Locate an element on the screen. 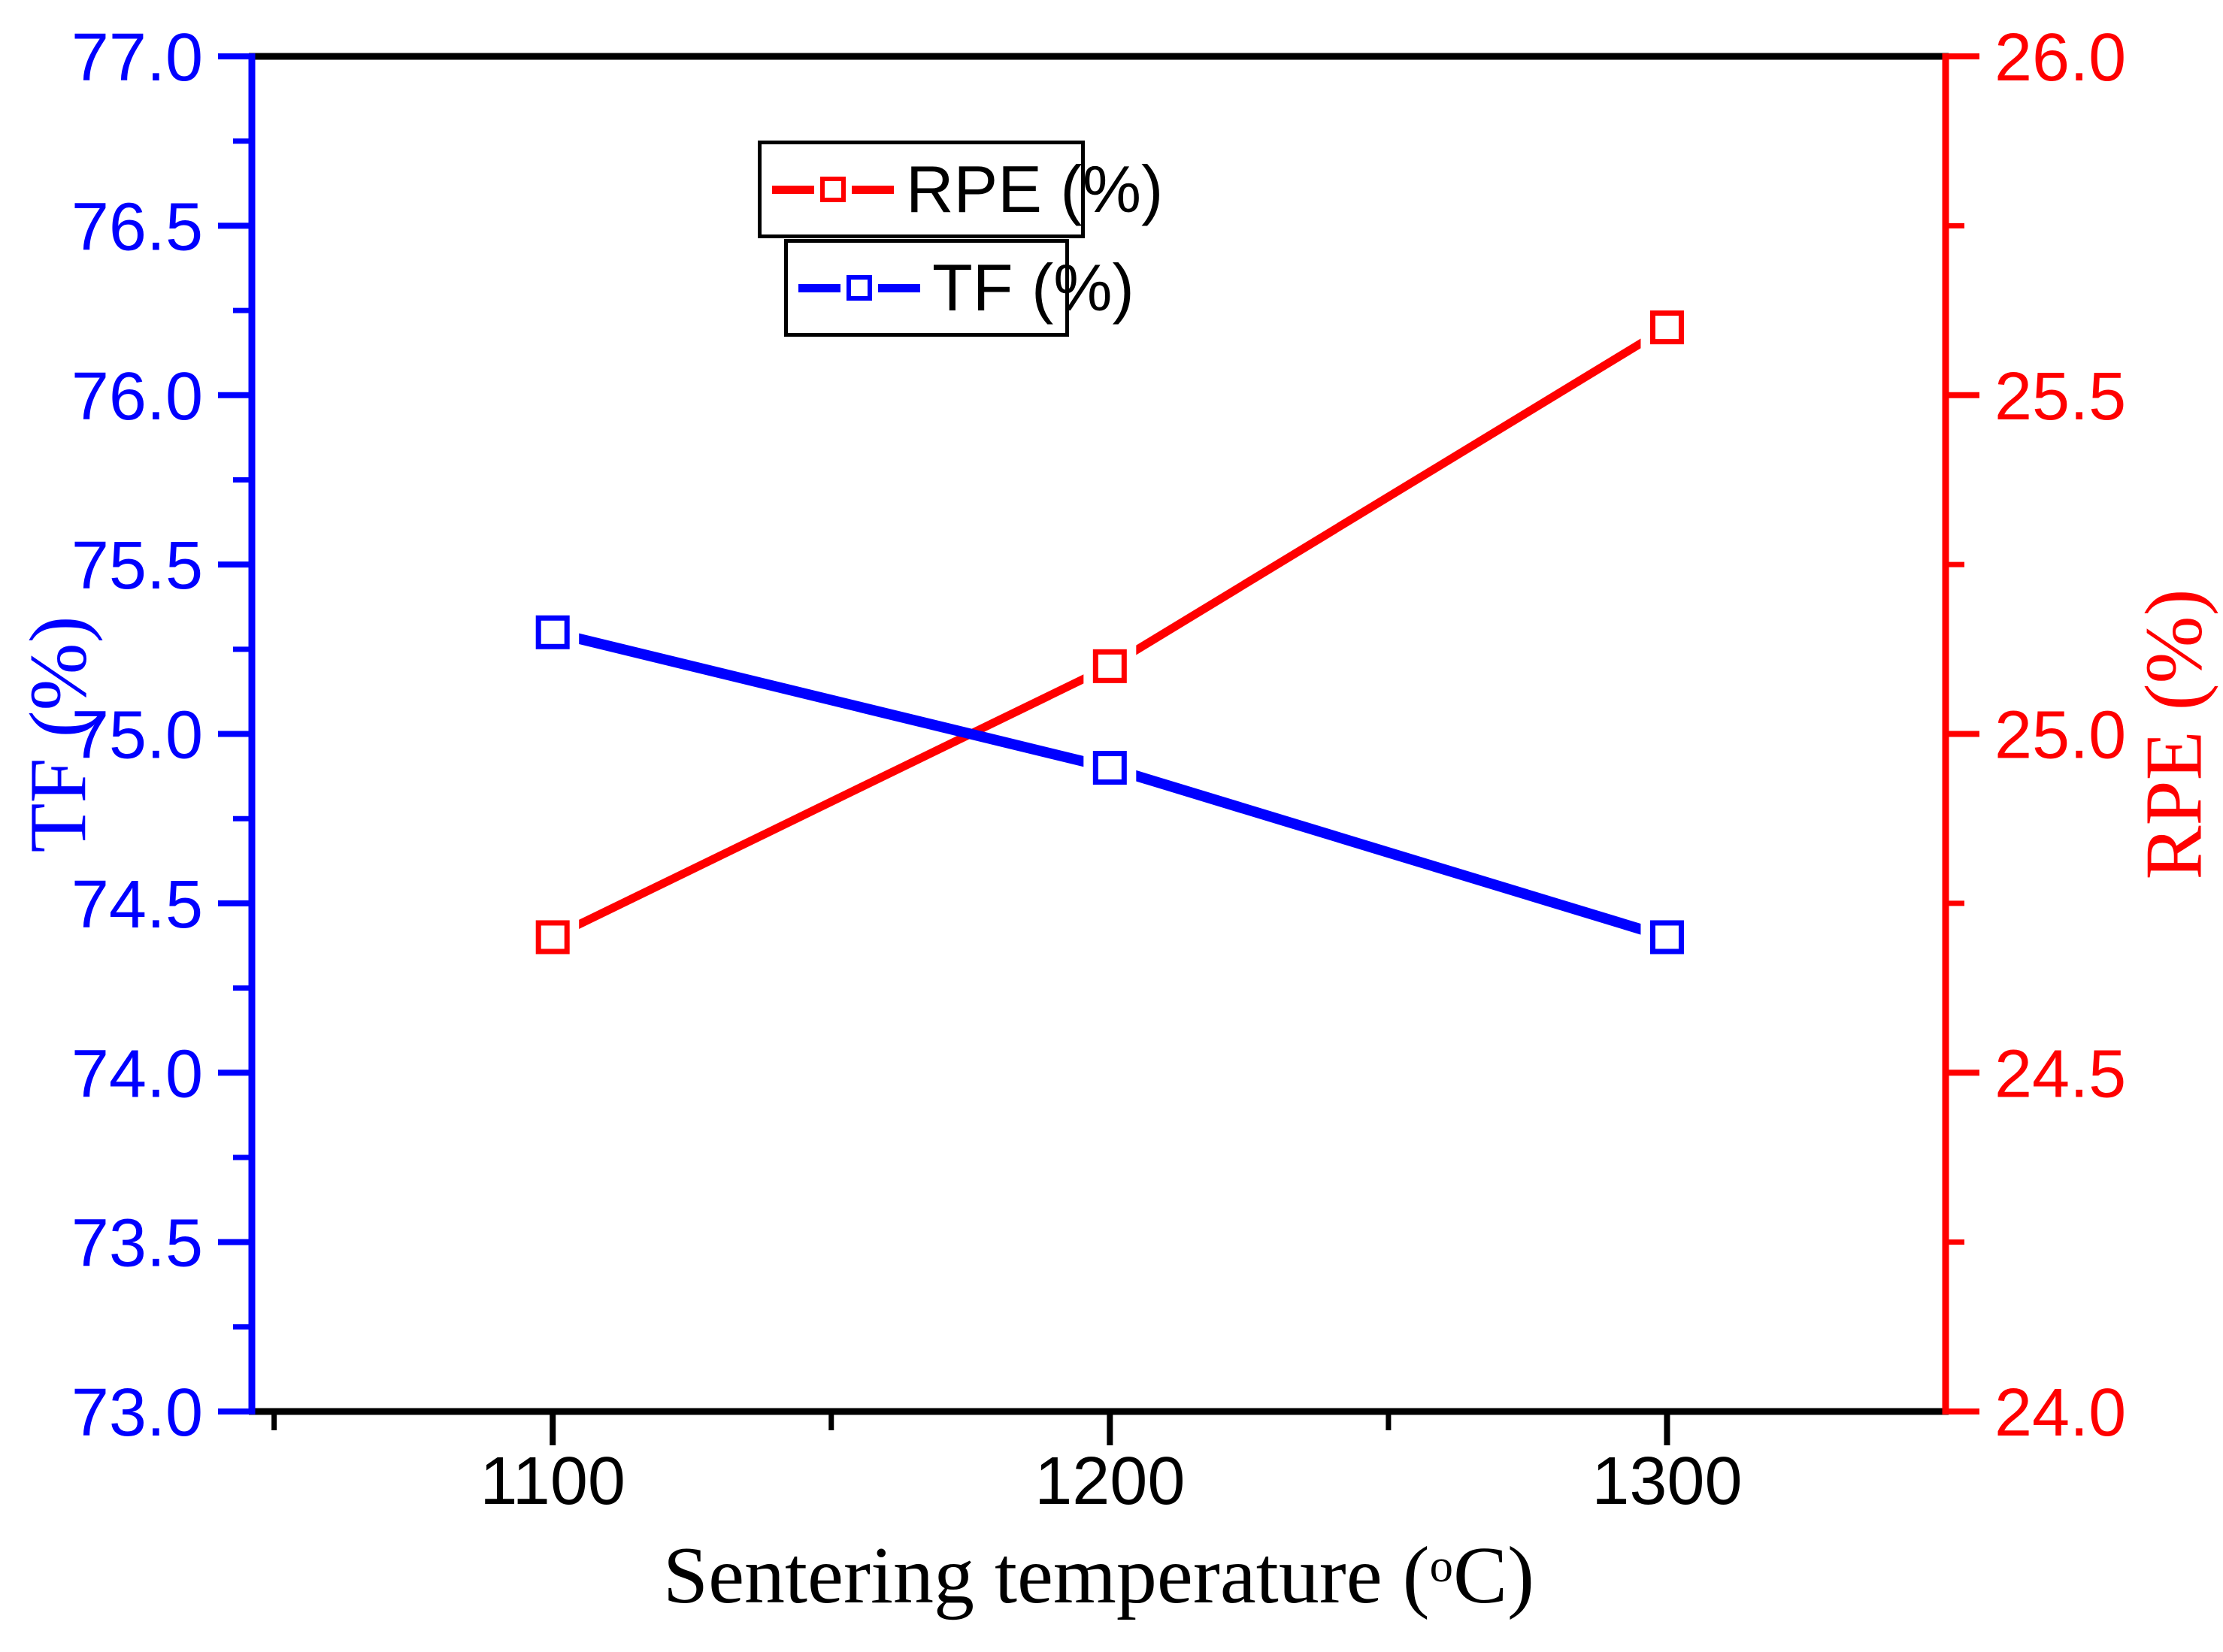 This screenshot has width=2223, height=1652. legend-rpe-label: RPE (%) is located at coordinates (1035, 189).